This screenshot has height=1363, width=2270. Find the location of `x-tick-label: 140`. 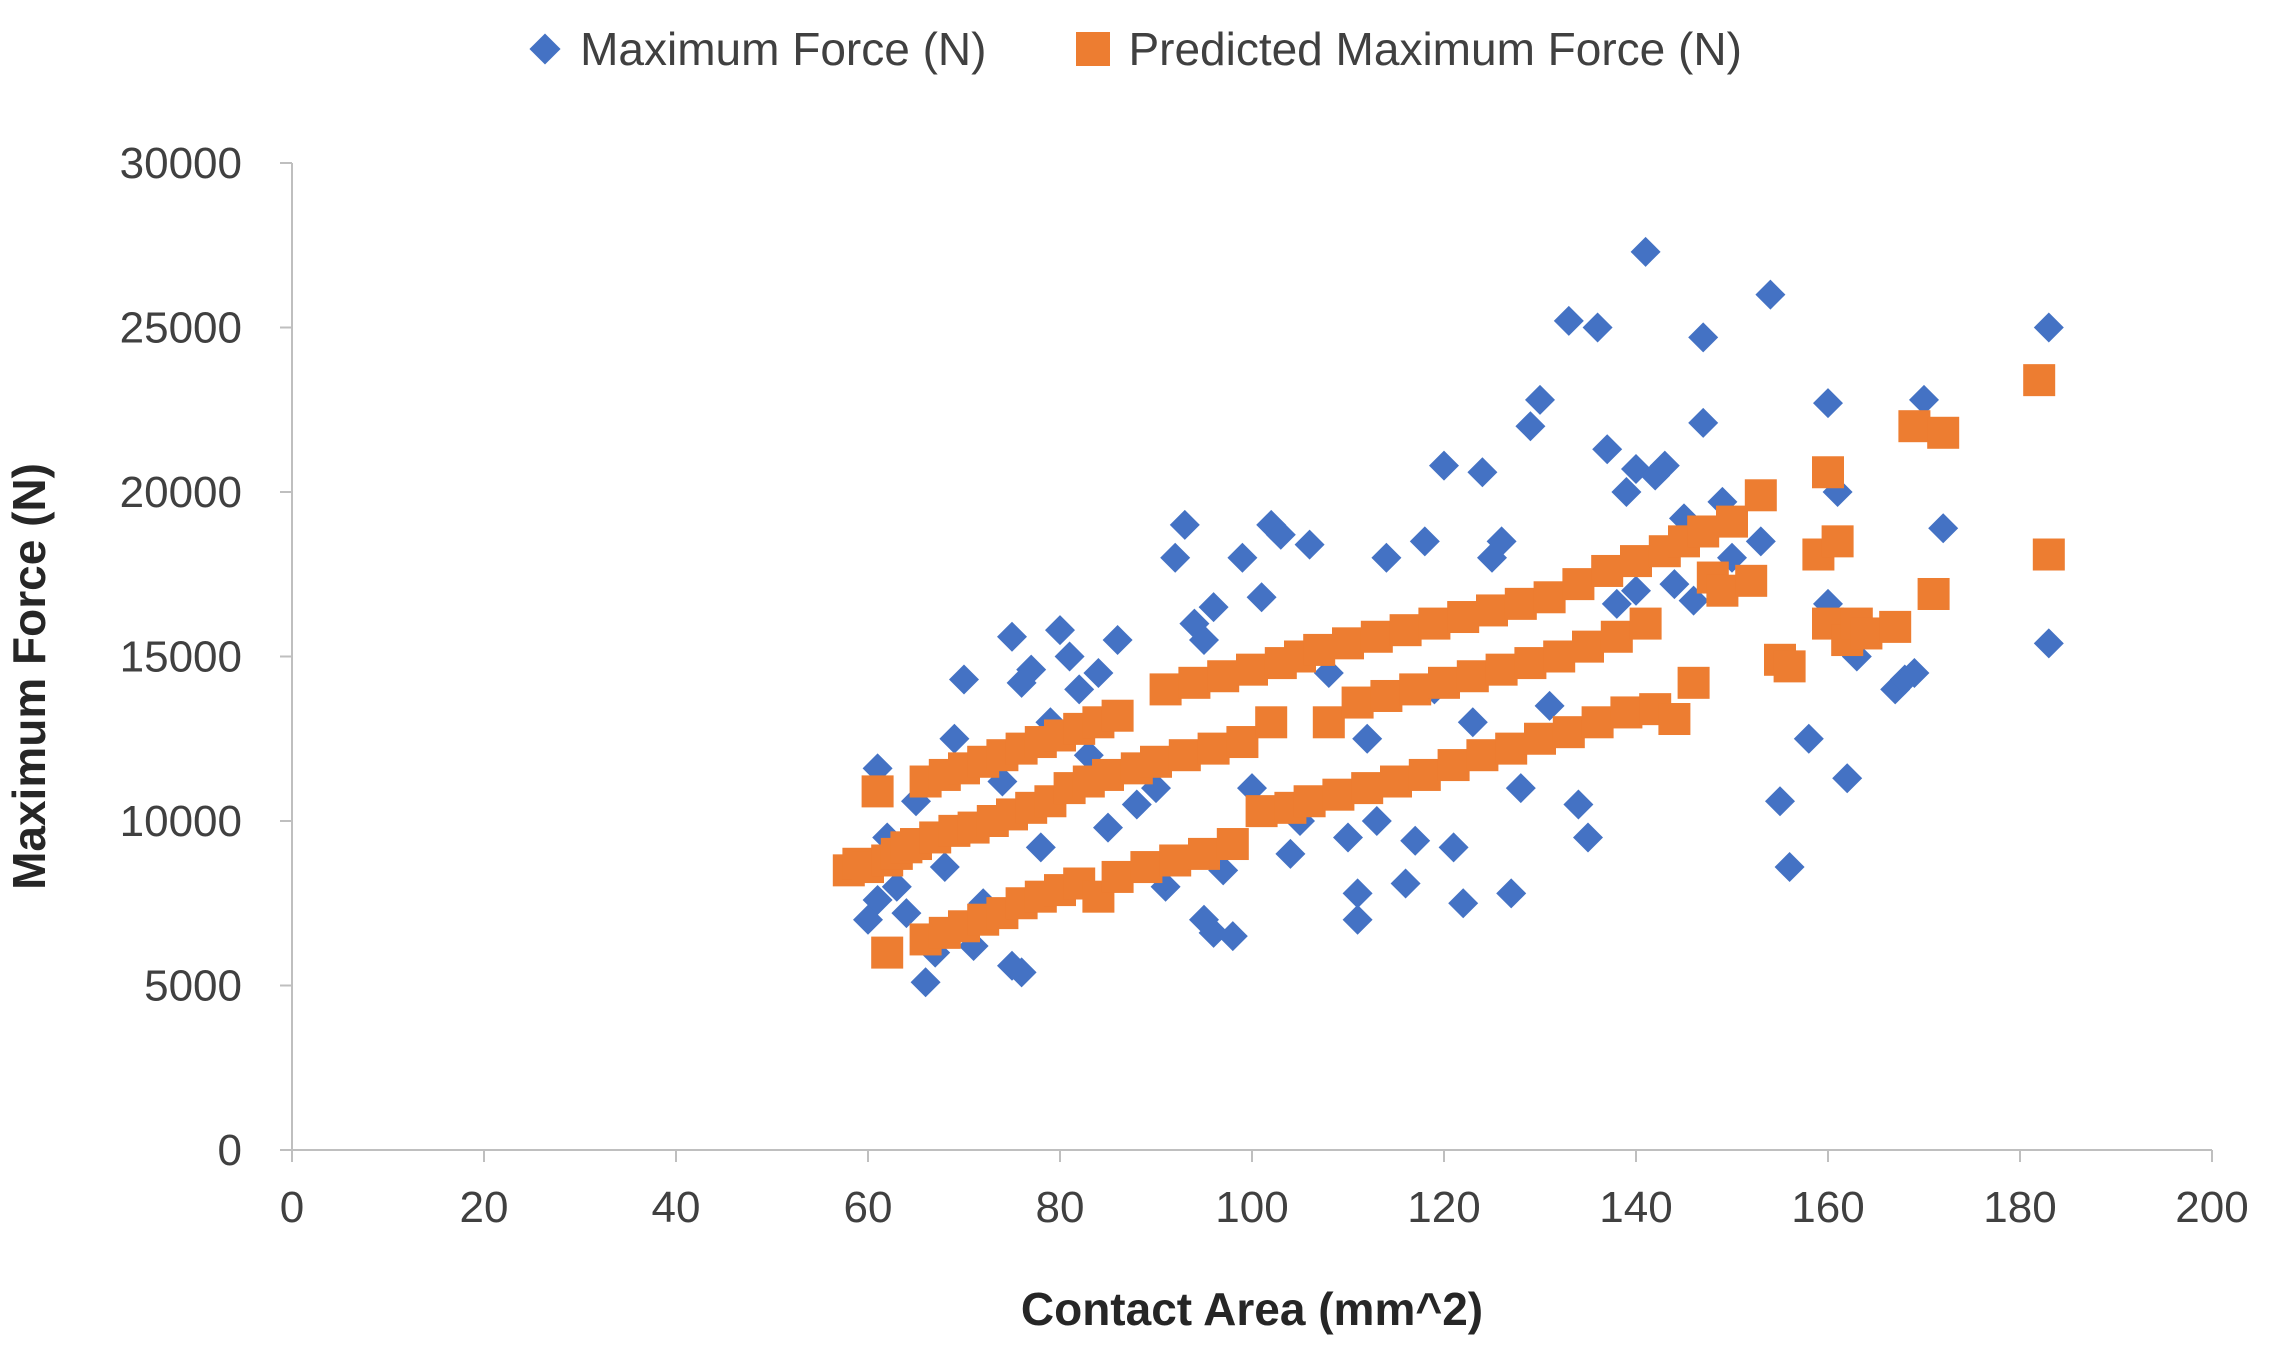

x-tick-label: 140 is located at coordinates (1635, 1207).